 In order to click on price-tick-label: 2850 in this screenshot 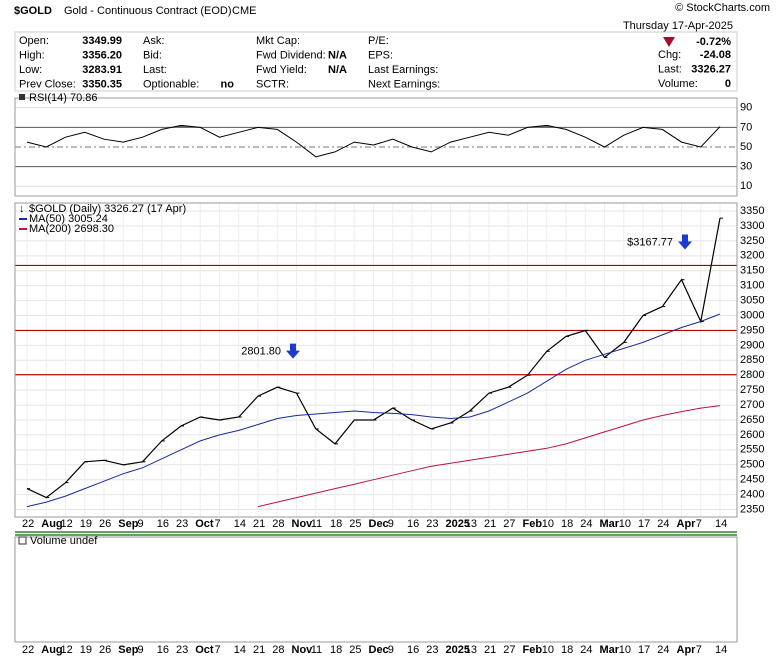, I will do `click(752, 360)`.